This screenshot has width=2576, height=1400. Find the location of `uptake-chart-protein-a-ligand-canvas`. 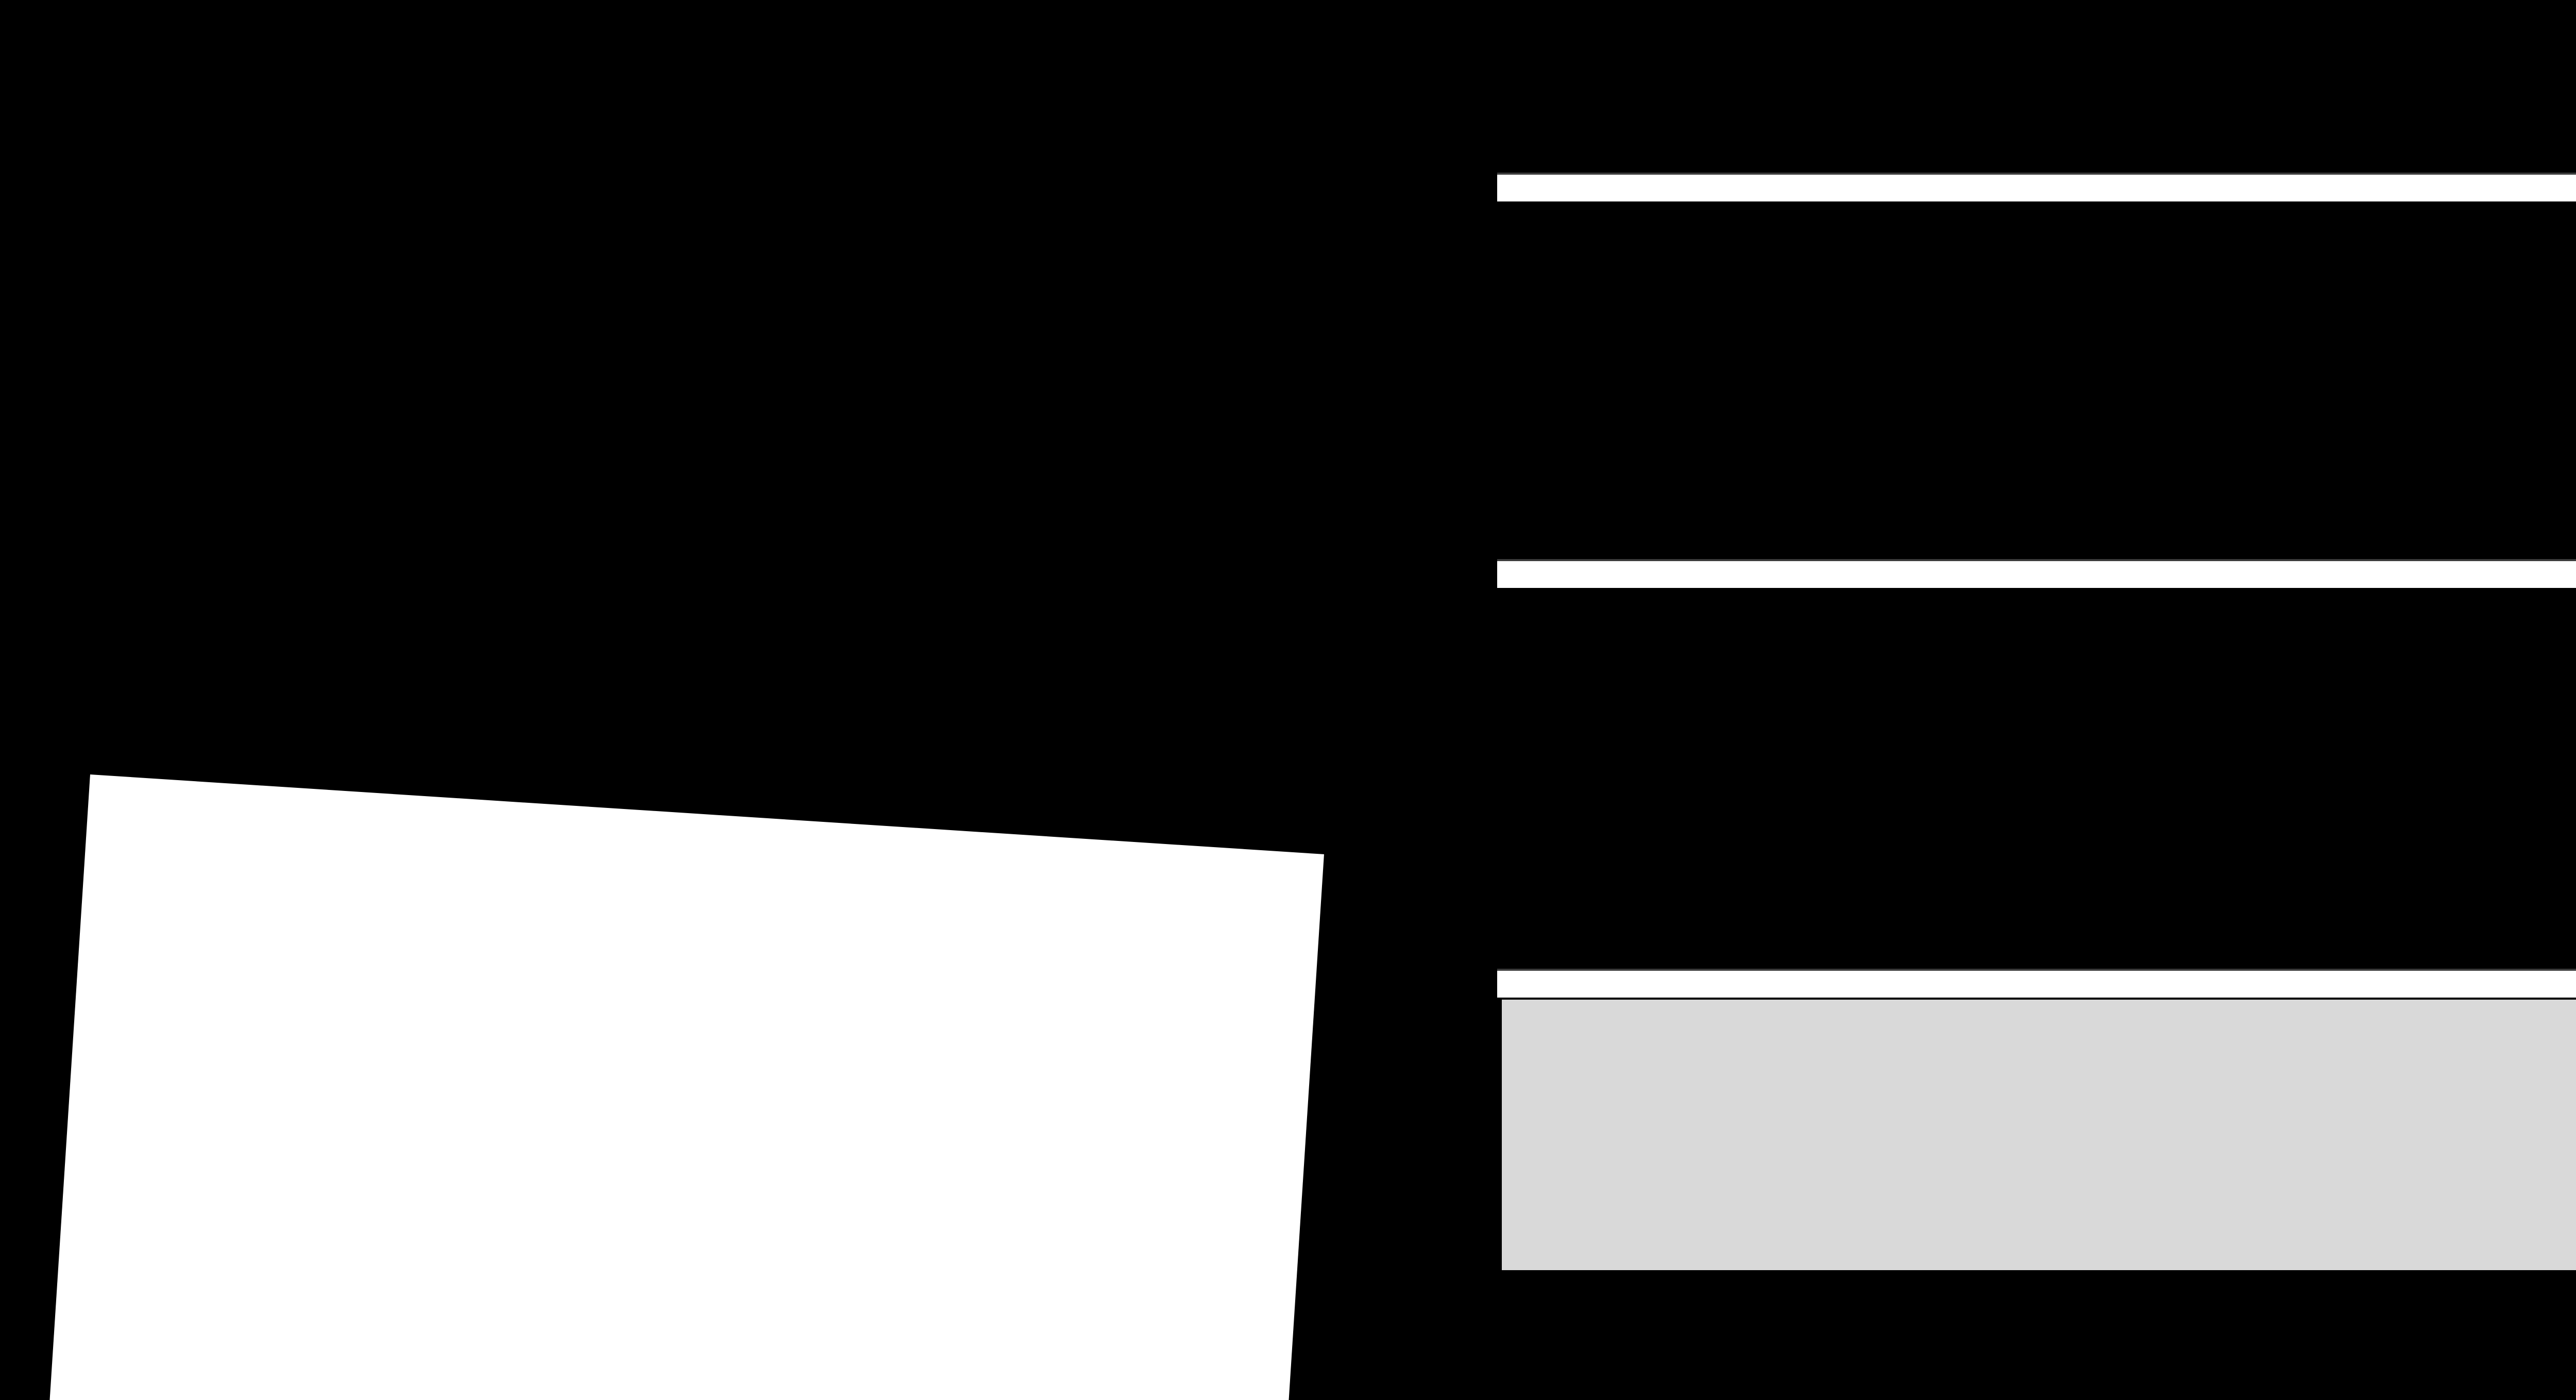

uptake-chart-protein-a-ligand-canvas is located at coordinates (2036, 778).